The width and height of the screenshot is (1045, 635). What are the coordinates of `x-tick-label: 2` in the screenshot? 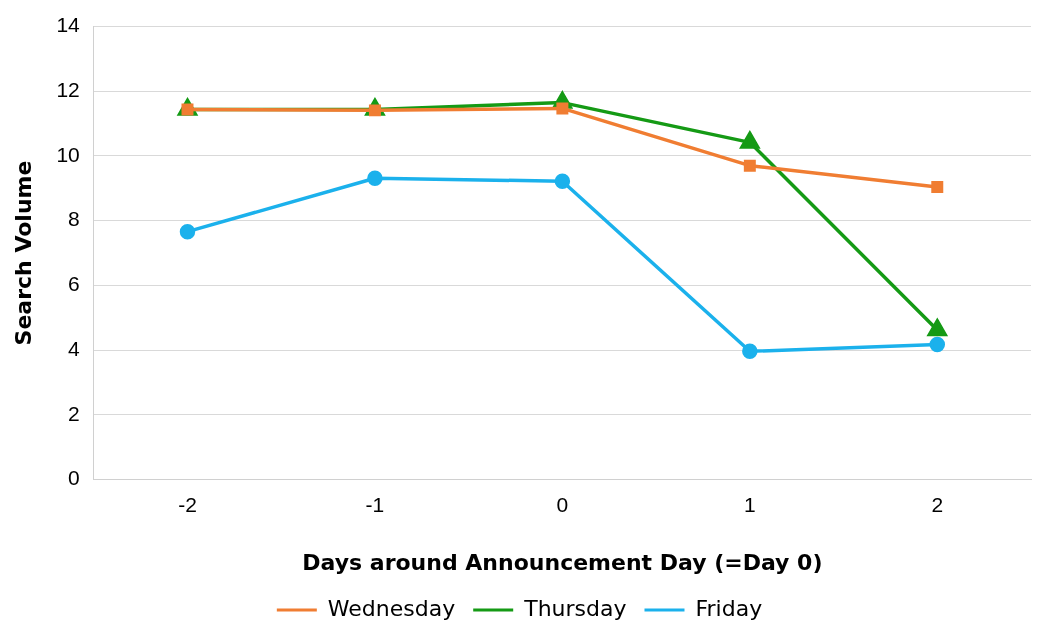 It's located at (937, 504).